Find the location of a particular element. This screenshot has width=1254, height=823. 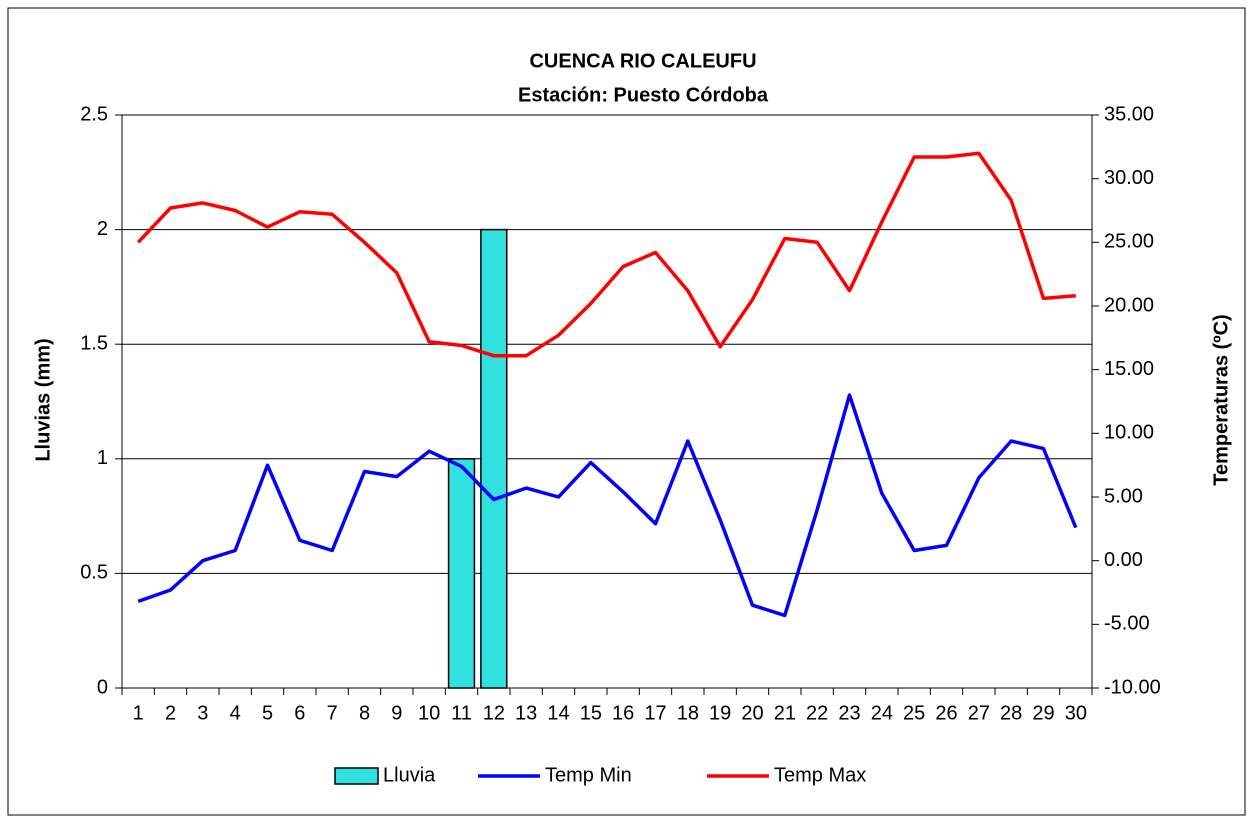

x-tick-label: 1 is located at coordinates (138, 713).